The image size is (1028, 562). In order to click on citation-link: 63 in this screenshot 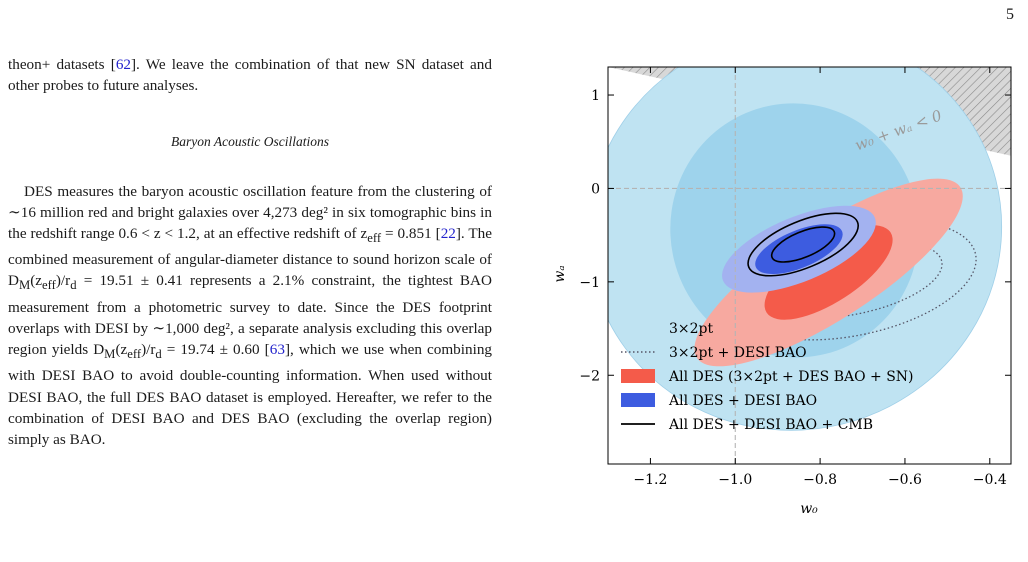, I will do `click(277, 350)`.